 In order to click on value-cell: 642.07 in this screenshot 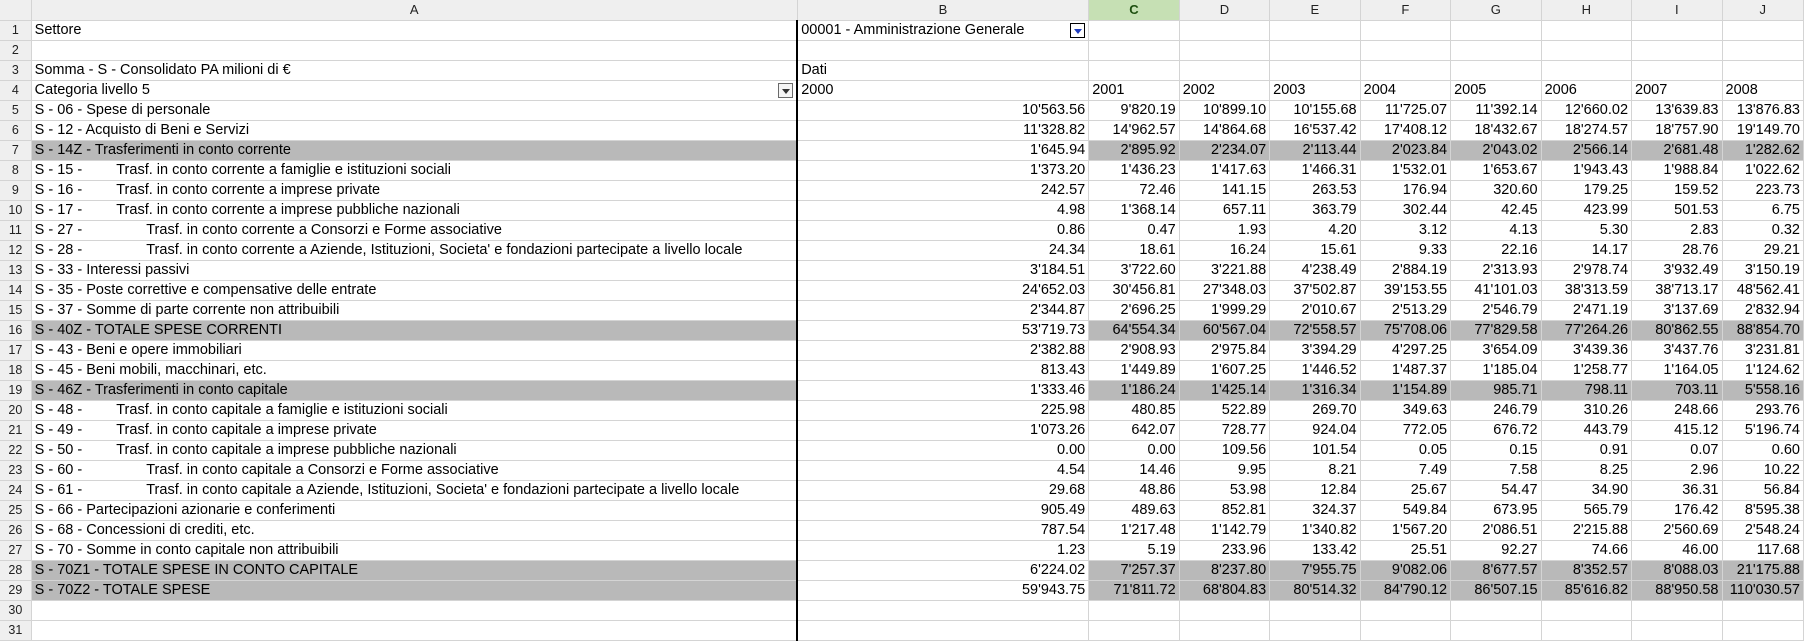, I will do `click(1134, 430)`.